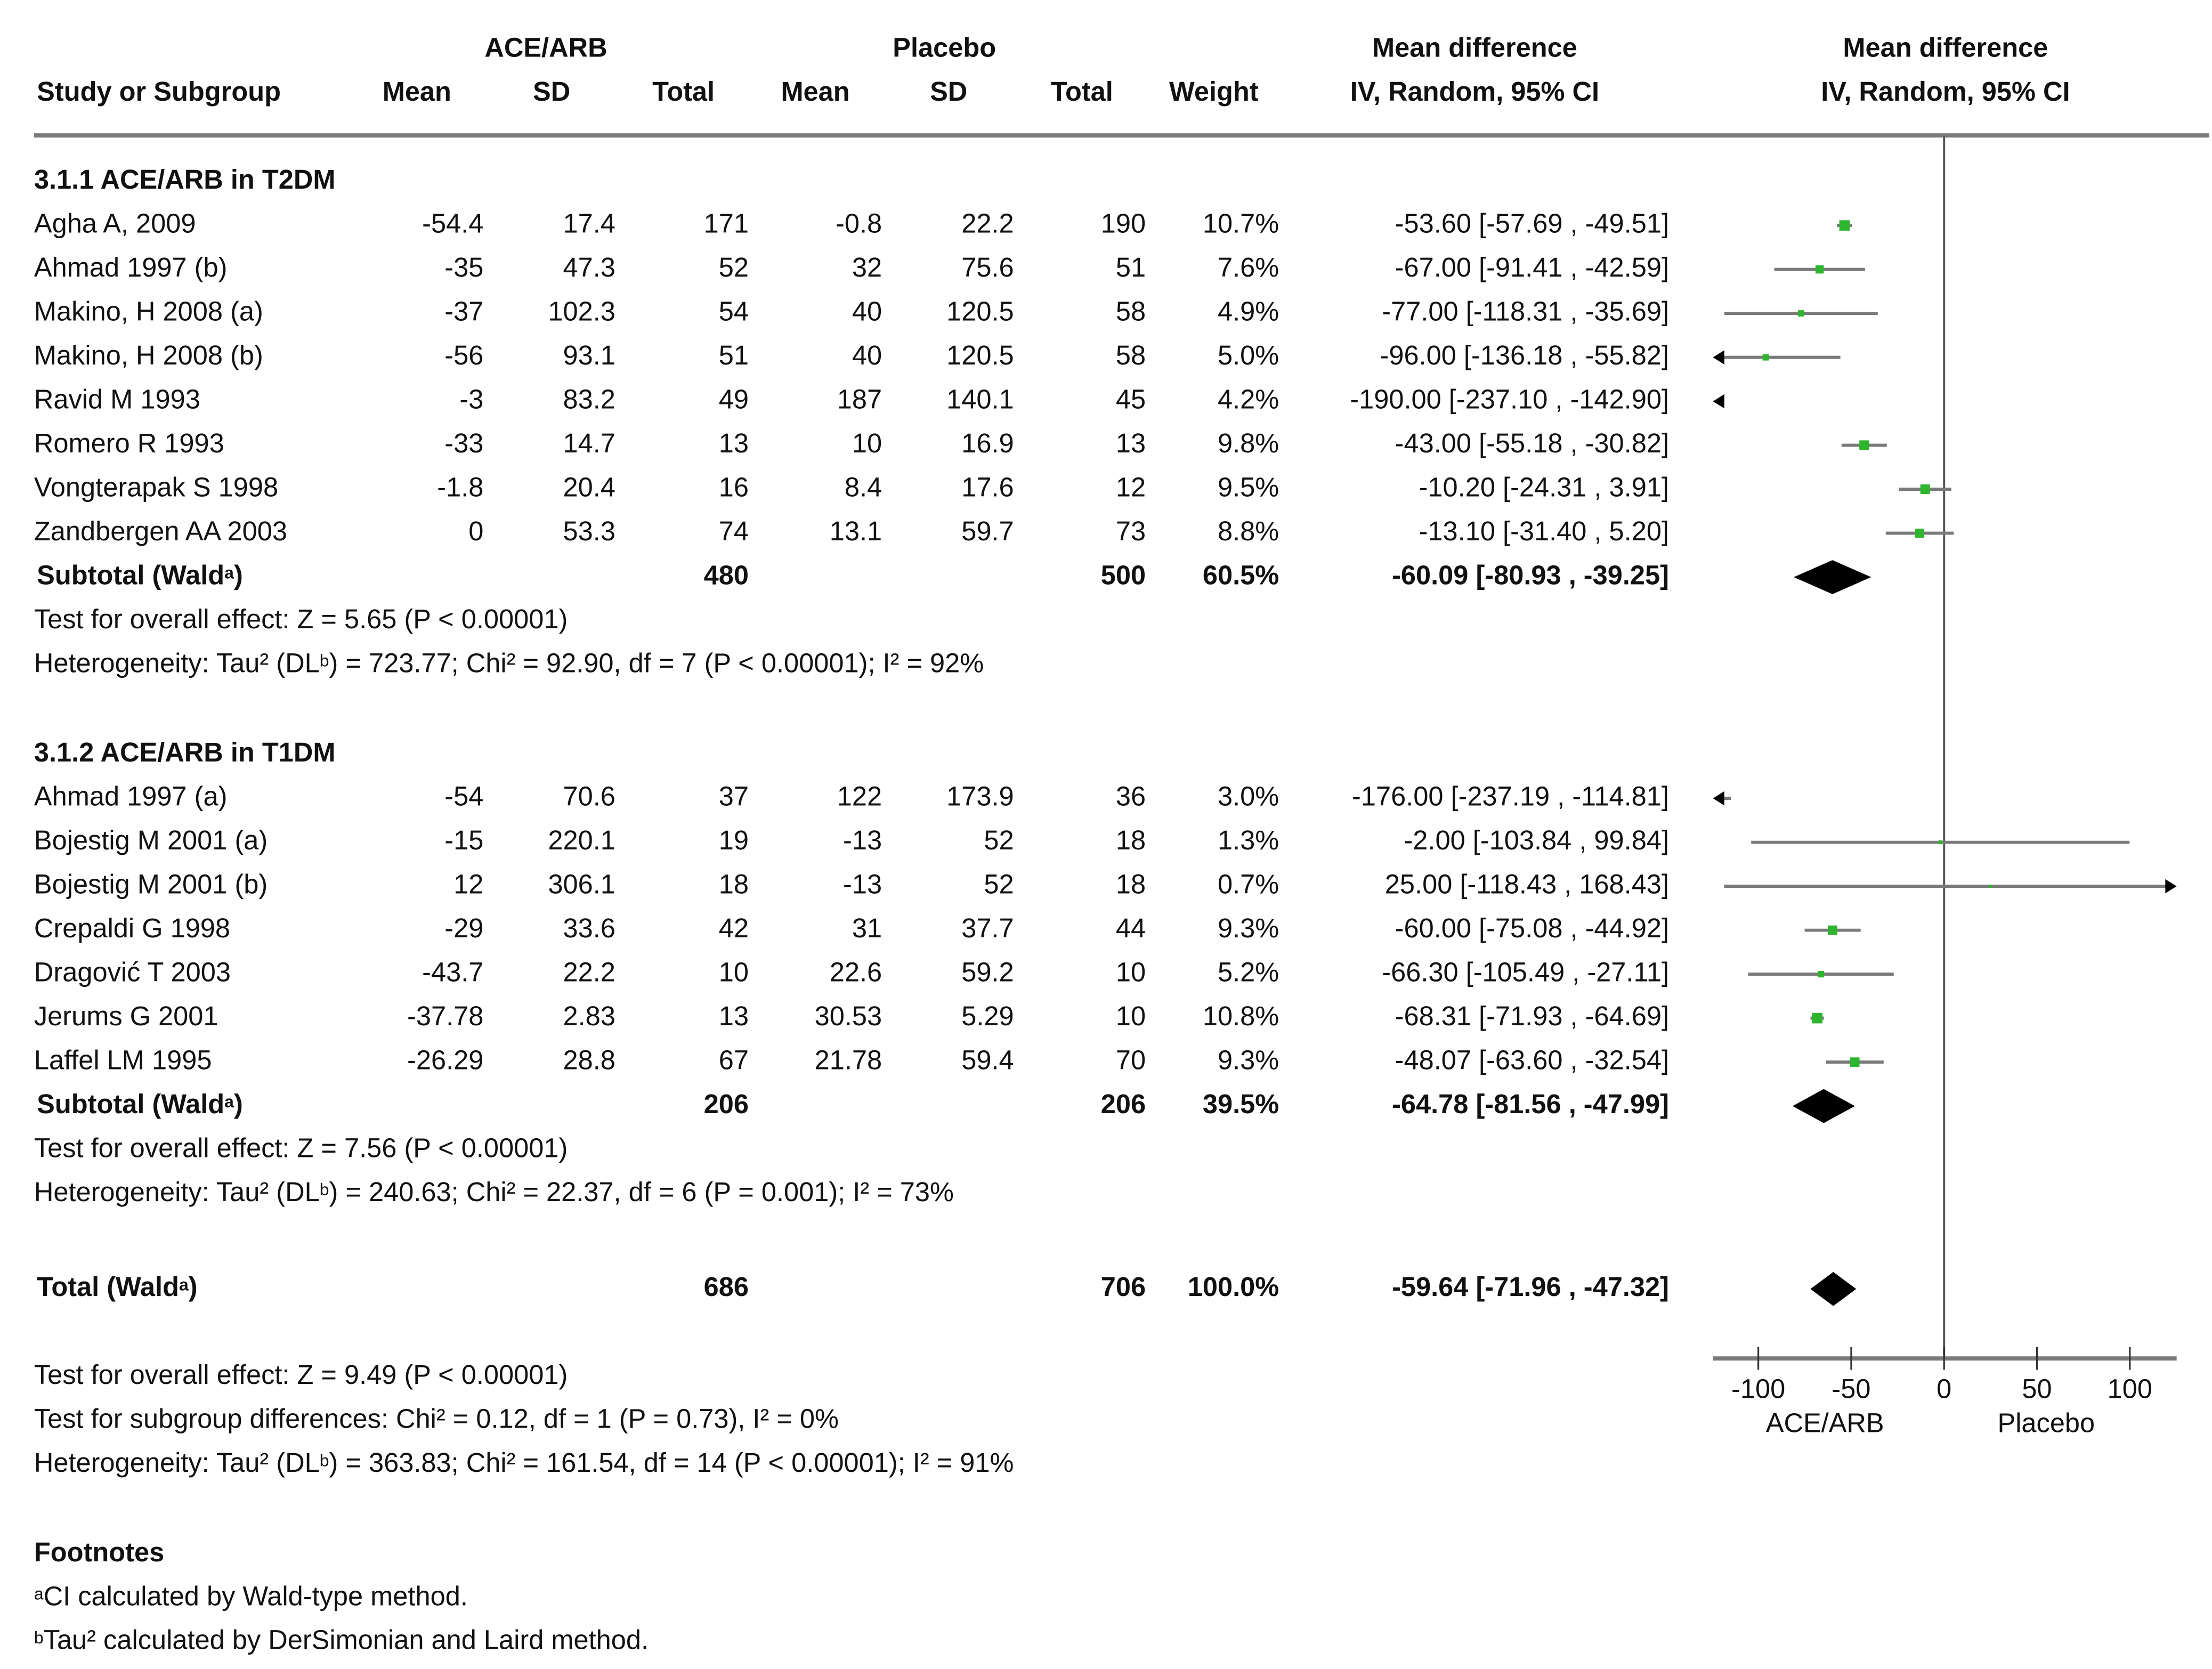  I want to click on x-label-left: ACE/ARB, so click(1825, 1423).